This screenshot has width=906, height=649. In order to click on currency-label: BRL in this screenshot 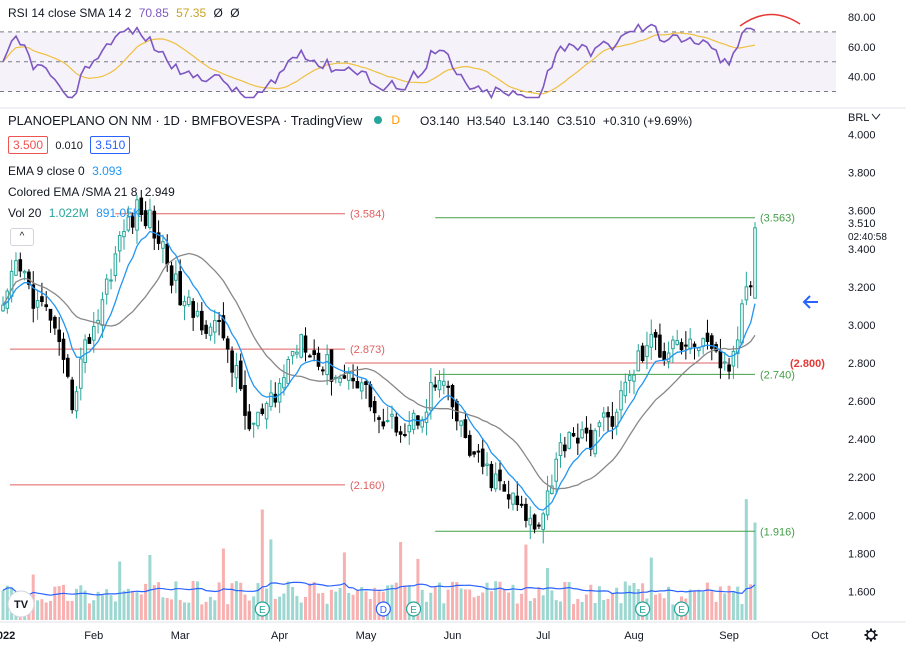, I will do `click(858, 118)`.